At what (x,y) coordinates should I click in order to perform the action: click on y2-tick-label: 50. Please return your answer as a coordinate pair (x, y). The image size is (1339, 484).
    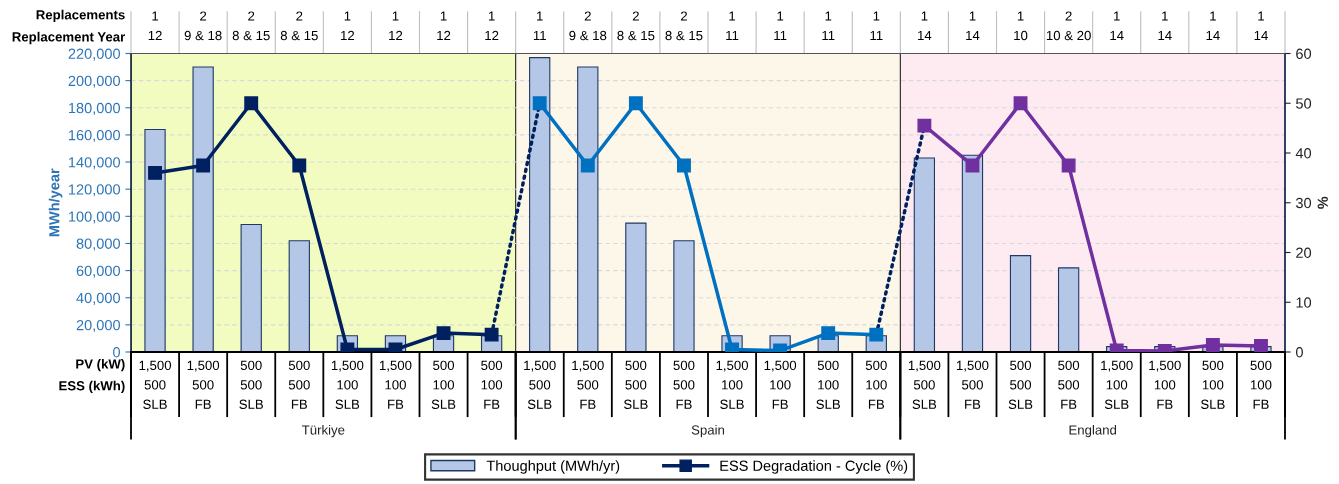
    Looking at the image, I should click on (1304, 103).